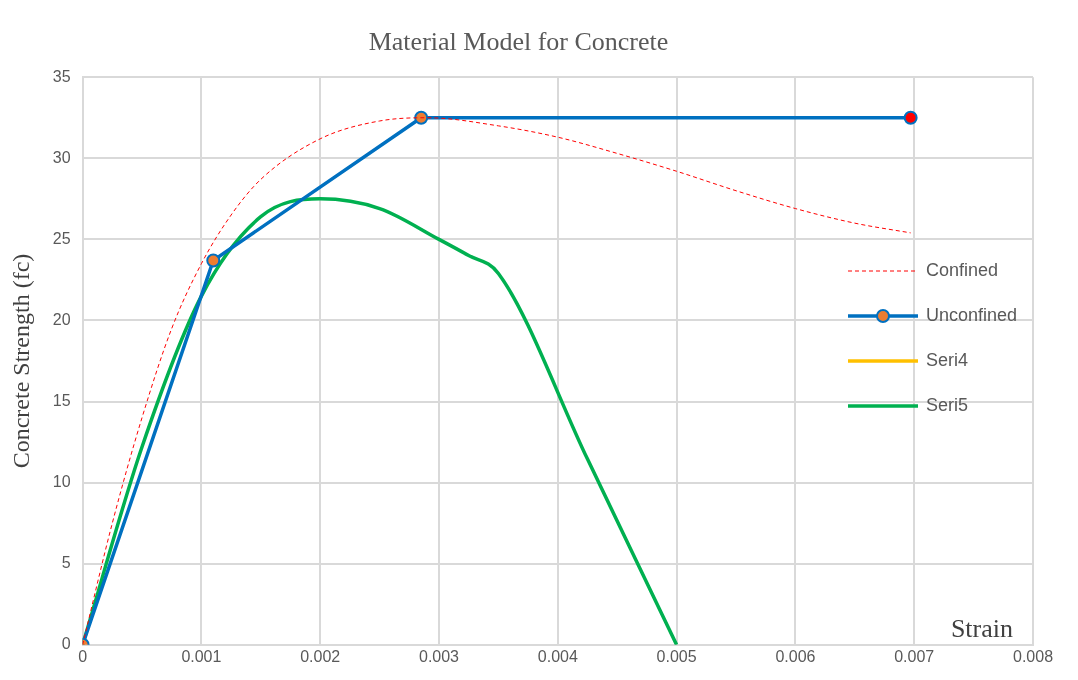  Describe the element at coordinates (20, 361) in the screenshot. I see `y-axis-title: Concrete Strength (fc)` at that location.